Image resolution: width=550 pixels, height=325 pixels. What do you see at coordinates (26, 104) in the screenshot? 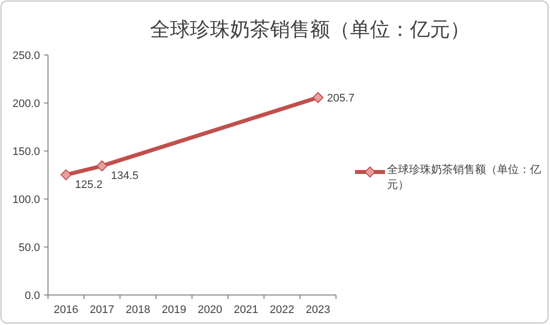
I see `y-tick-label: 200.0` at bounding box center [26, 104].